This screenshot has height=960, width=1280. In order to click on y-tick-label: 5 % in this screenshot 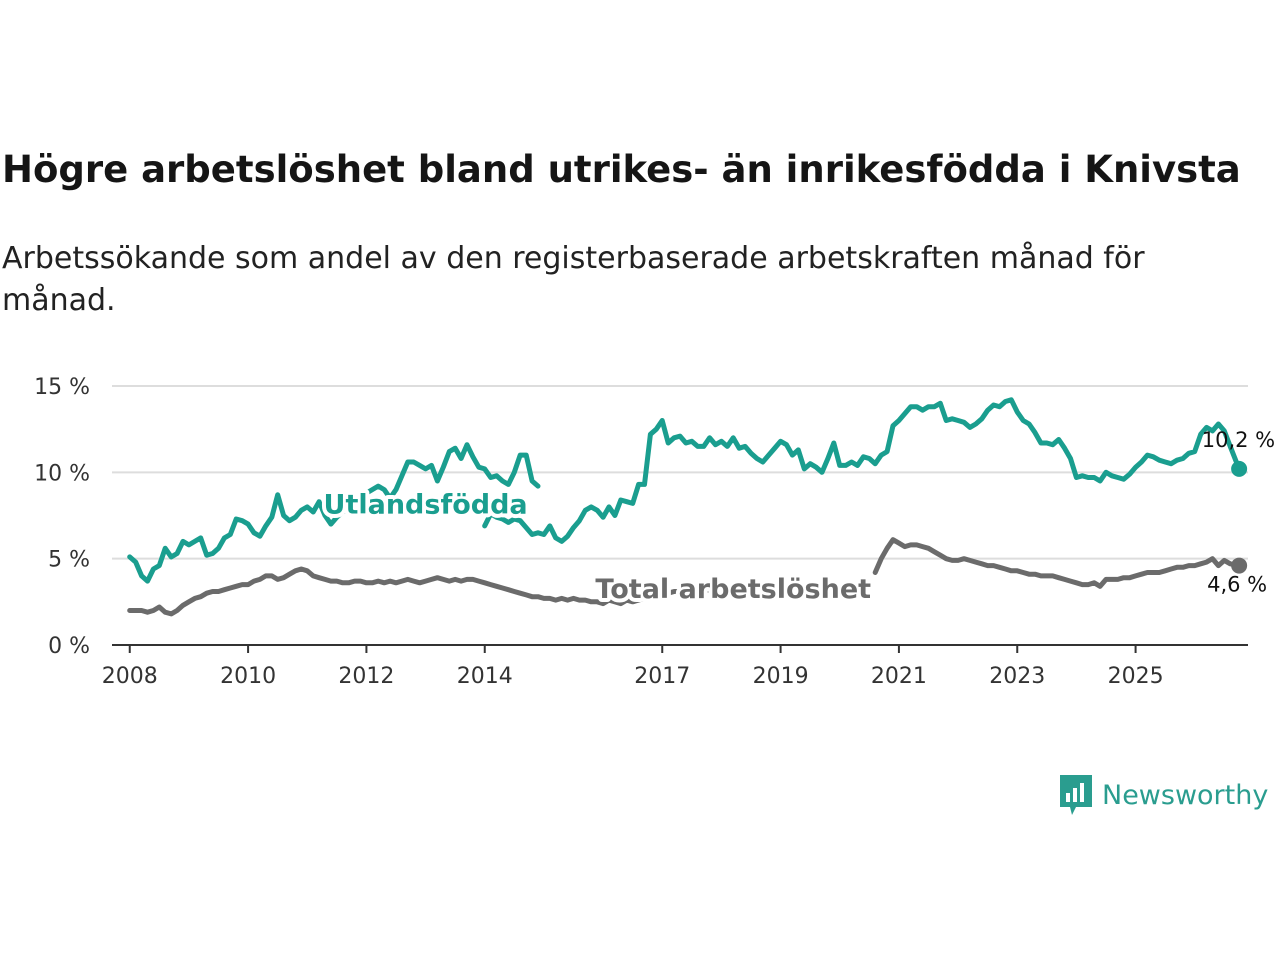, I will do `click(69, 560)`.